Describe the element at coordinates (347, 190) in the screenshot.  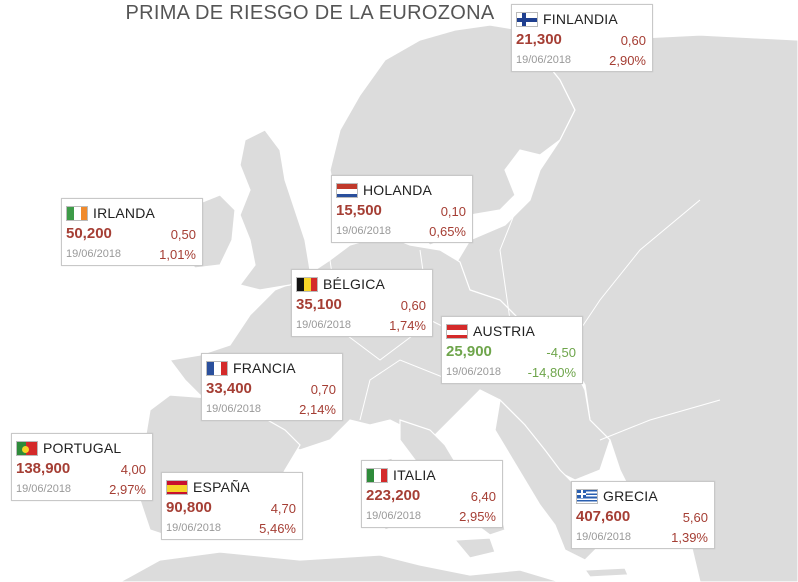
I see `netherlands-flag-icon` at that location.